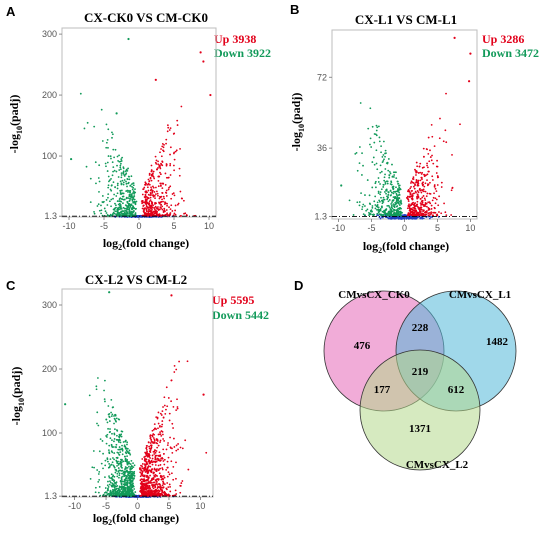  What do you see at coordinates (235, 39) in the screenshot?
I see `legend-up-a: Up 3938` at bounding box center [235, 39].